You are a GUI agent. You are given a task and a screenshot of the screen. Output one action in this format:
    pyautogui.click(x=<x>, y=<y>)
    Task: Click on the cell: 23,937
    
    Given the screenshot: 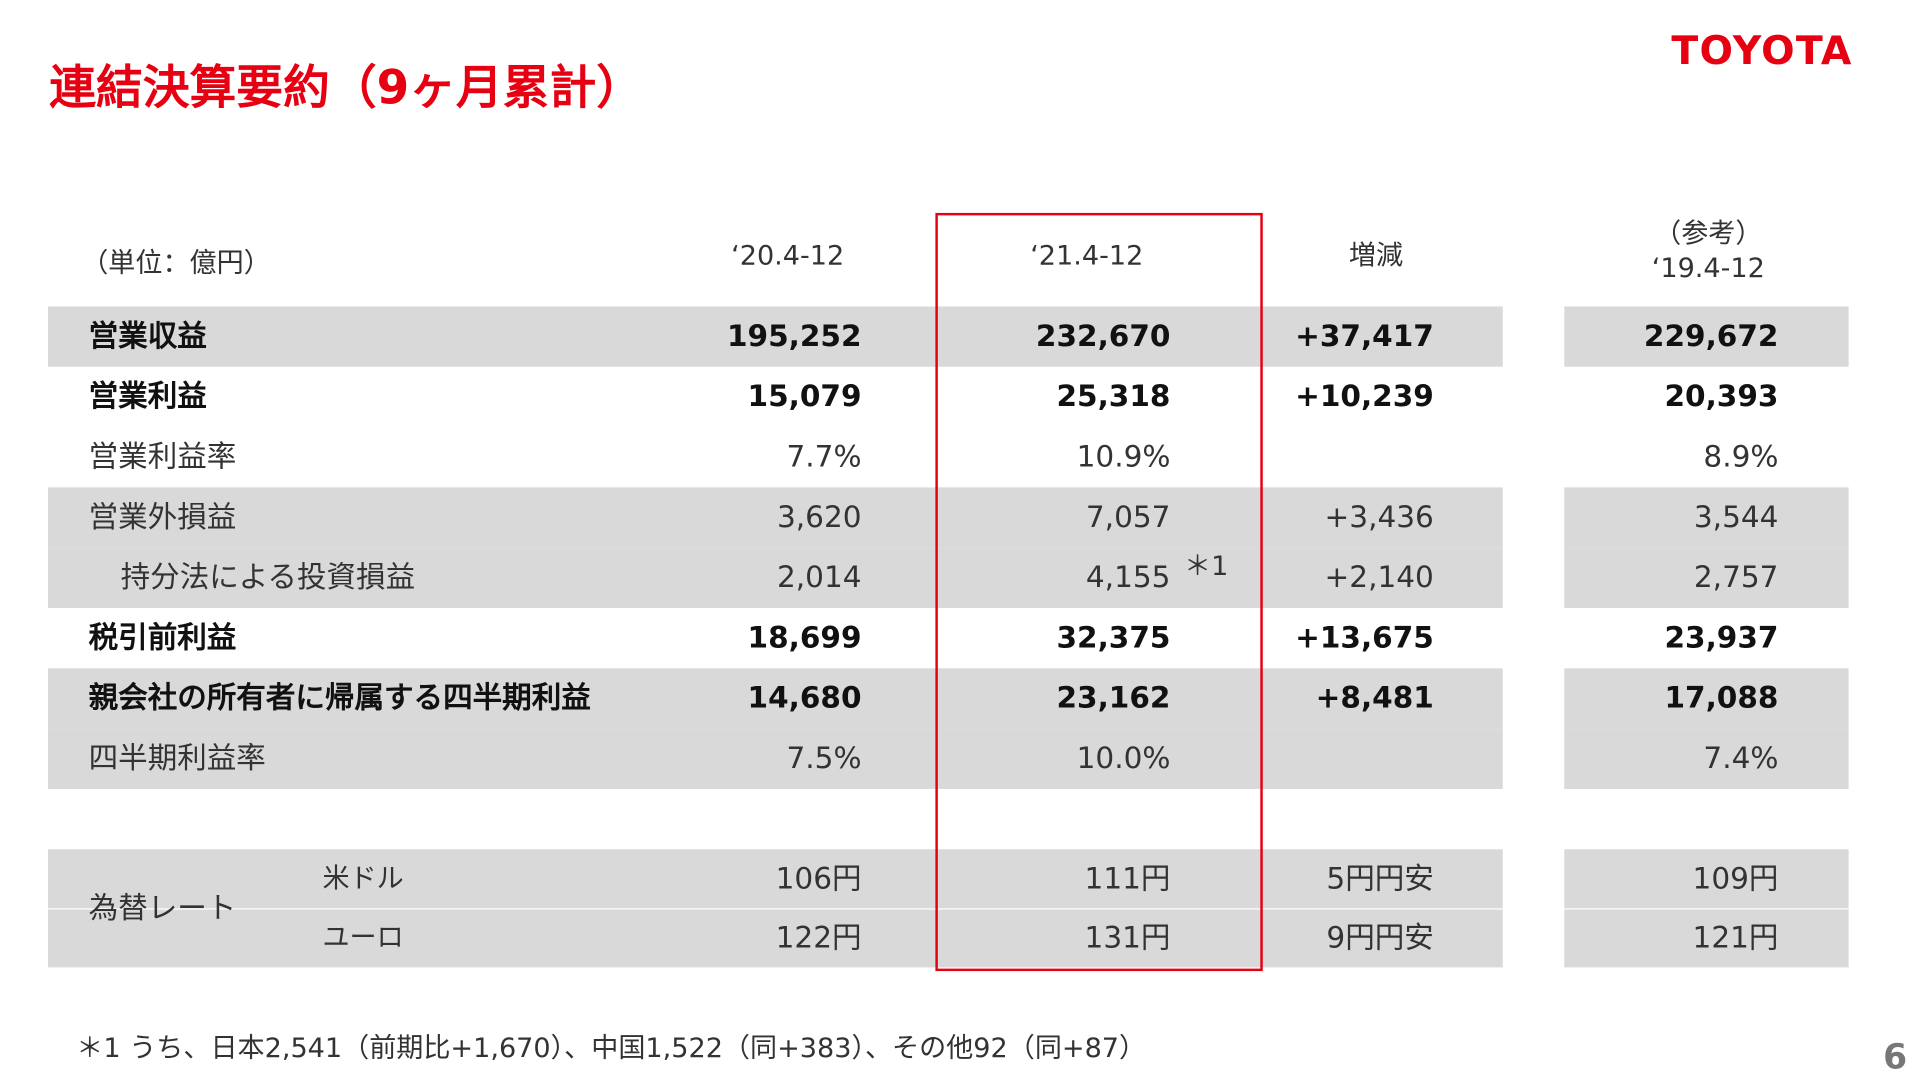 What is the action you would take?
    pyautogui.click(x=1721, y=637)
    